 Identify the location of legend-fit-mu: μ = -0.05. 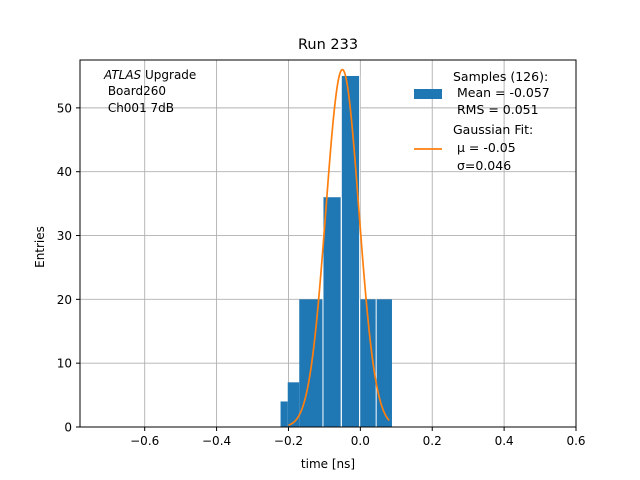
(484, 147).